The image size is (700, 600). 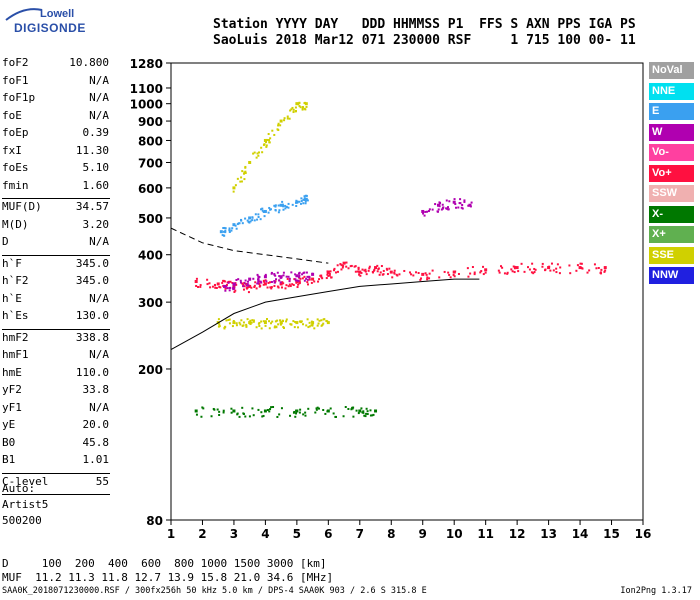 I want to click on param-separator, so click(x=56, y=329).